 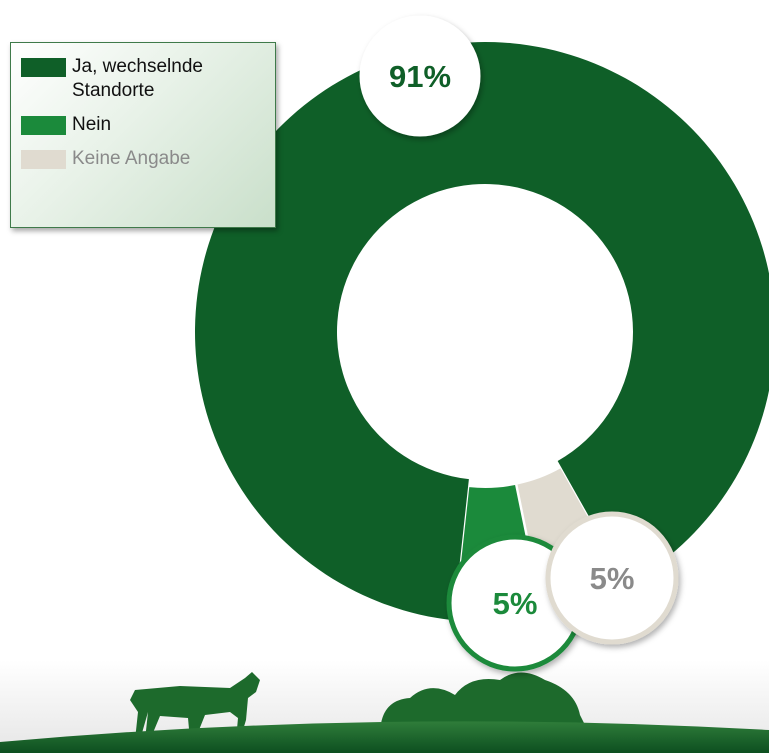 I want to click on legend: Ja, wechselnde Standorte Nein Keine Angabe, so click(x=143, y=135).